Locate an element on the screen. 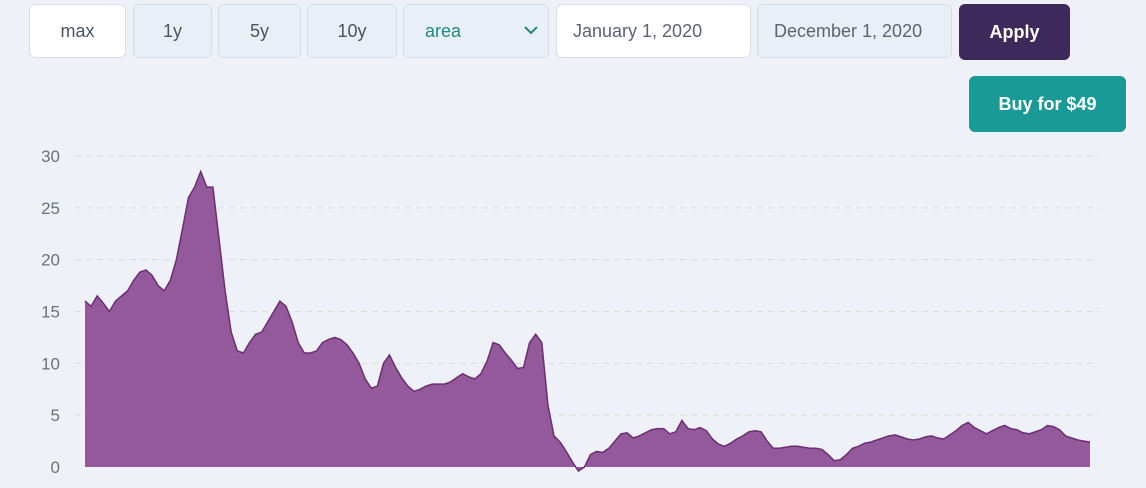 Image resolution: width=1146 pixels, height=488 pixels. chart-type-select: area is located at coordinates (476, 31).